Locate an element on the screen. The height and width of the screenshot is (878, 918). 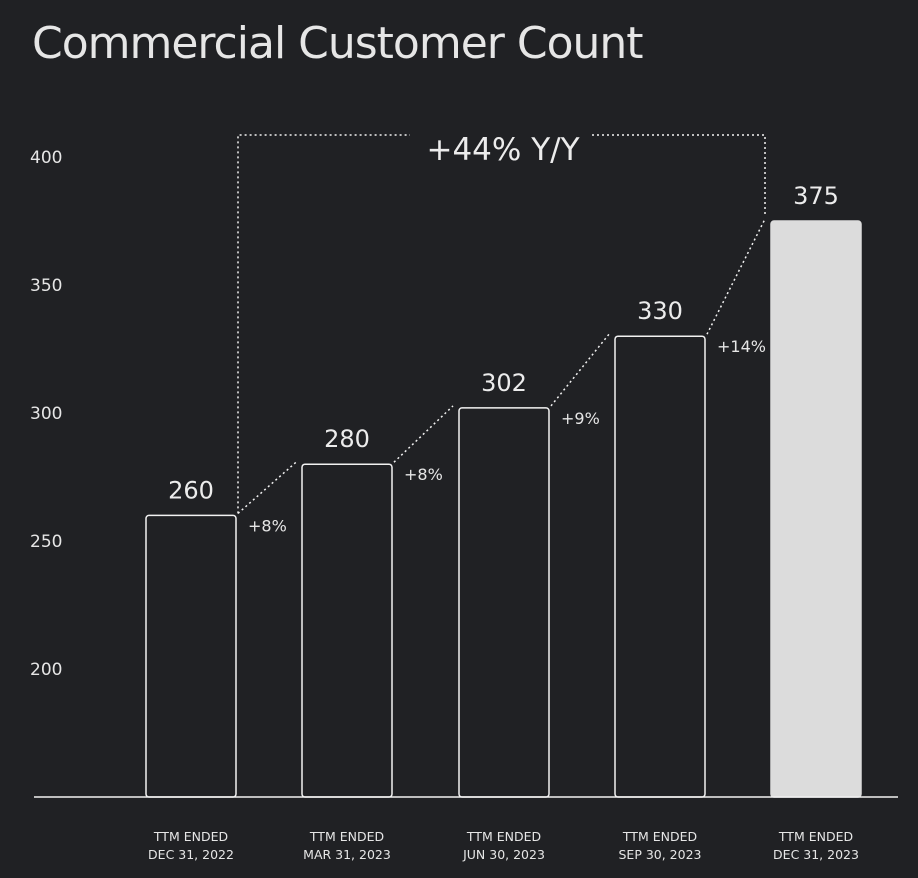
y-tick-label: 350 is located at coordinates (46, 286).